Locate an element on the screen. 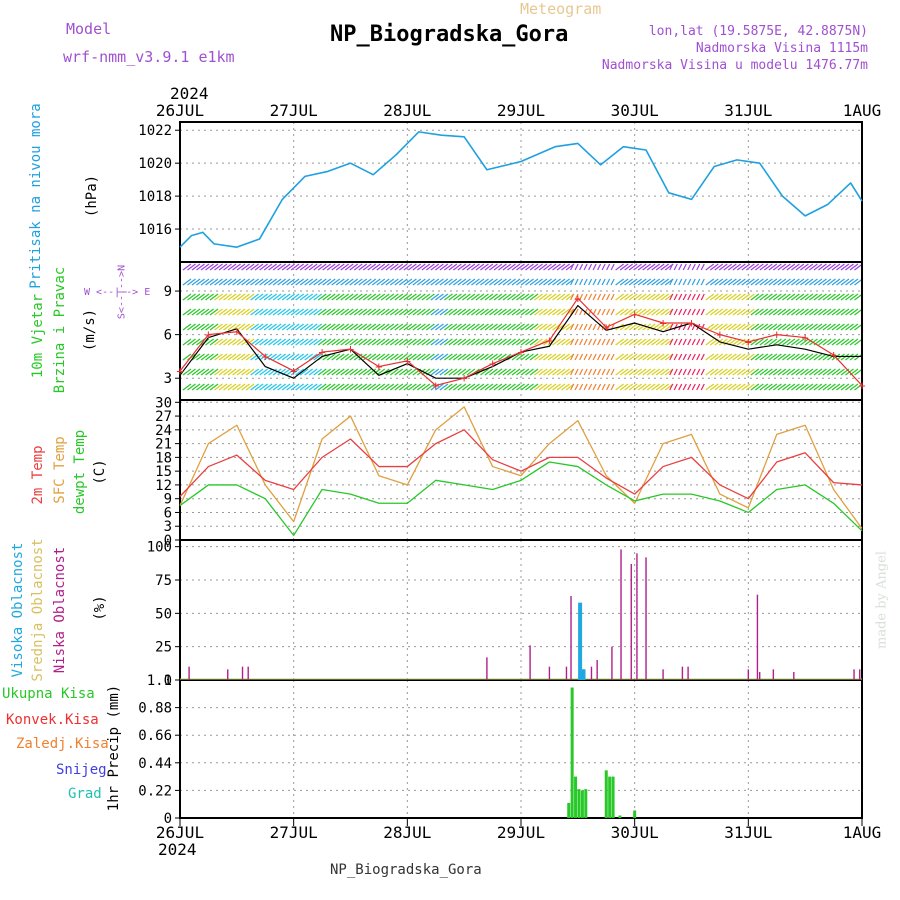 The height and width of the screenshot is (900, 900). time-label-top: 27JUL is located at coordinates (294, 110).